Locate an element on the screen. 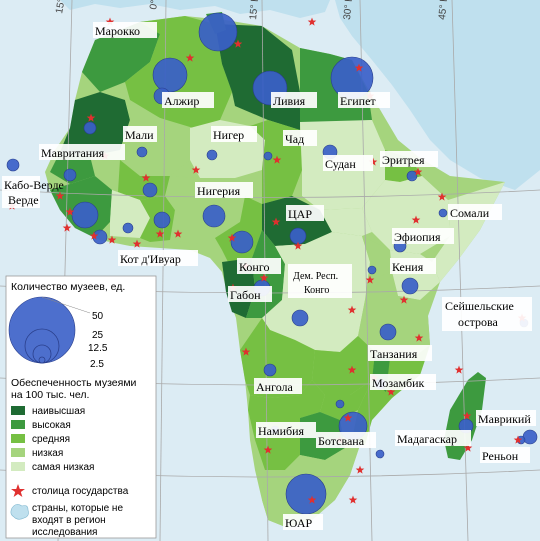 The image size is (540, 541). middle-east-excluded is located at coordinates (437, 95).